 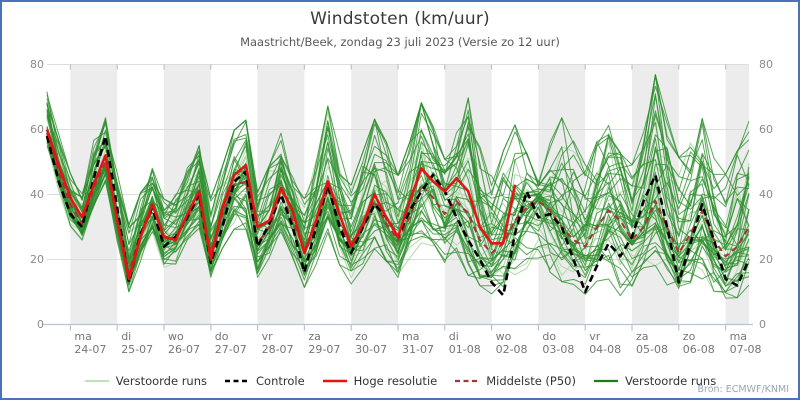 What do you see at coordinates (184, 343) in the screenshot?
I see `x-day-label-26-07: wo 26-07` at bounding box center [184, 343].